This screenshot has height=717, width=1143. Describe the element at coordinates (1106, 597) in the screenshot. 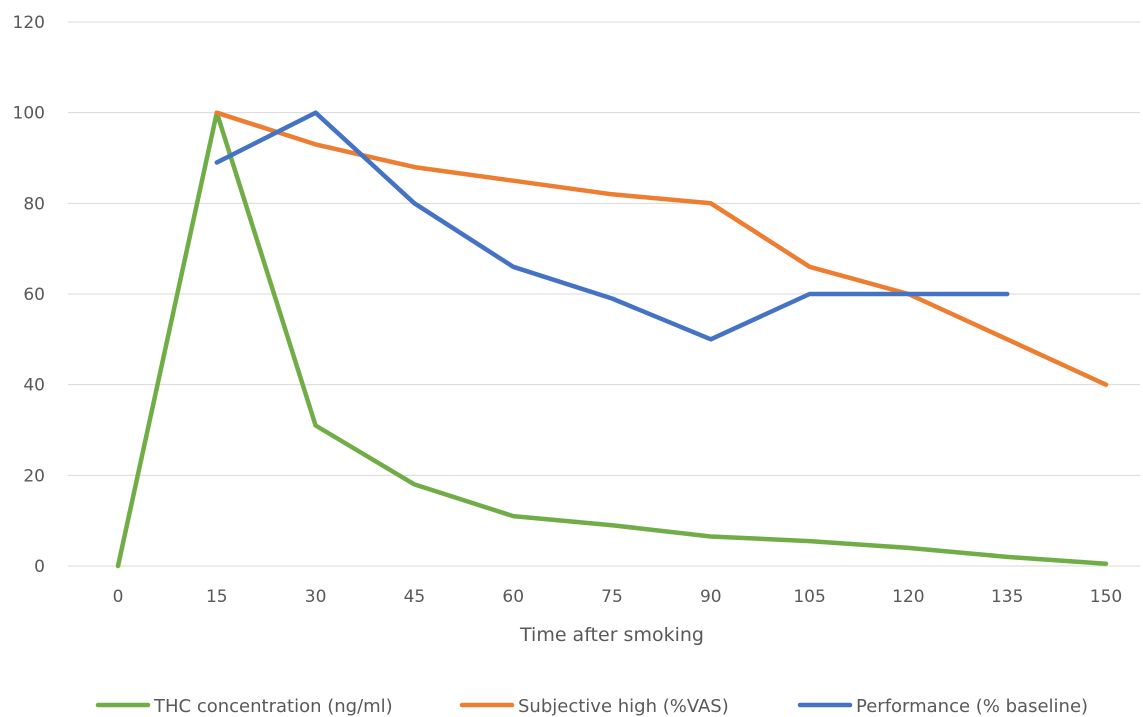

I see `x-tick-label: 150` at that location.